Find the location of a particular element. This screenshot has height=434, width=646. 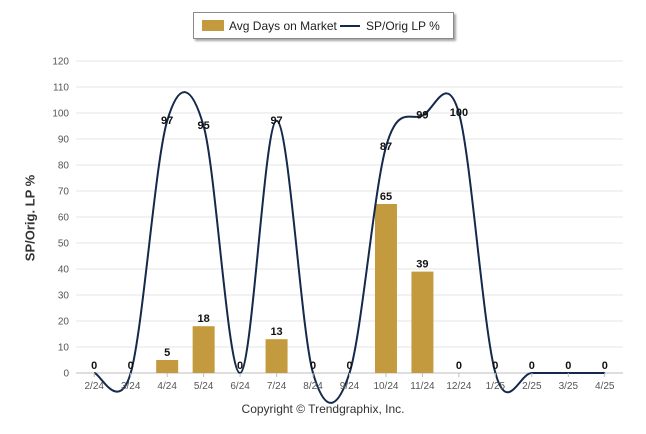

bar-data-label: 13 is located at coordinates (276, 332).